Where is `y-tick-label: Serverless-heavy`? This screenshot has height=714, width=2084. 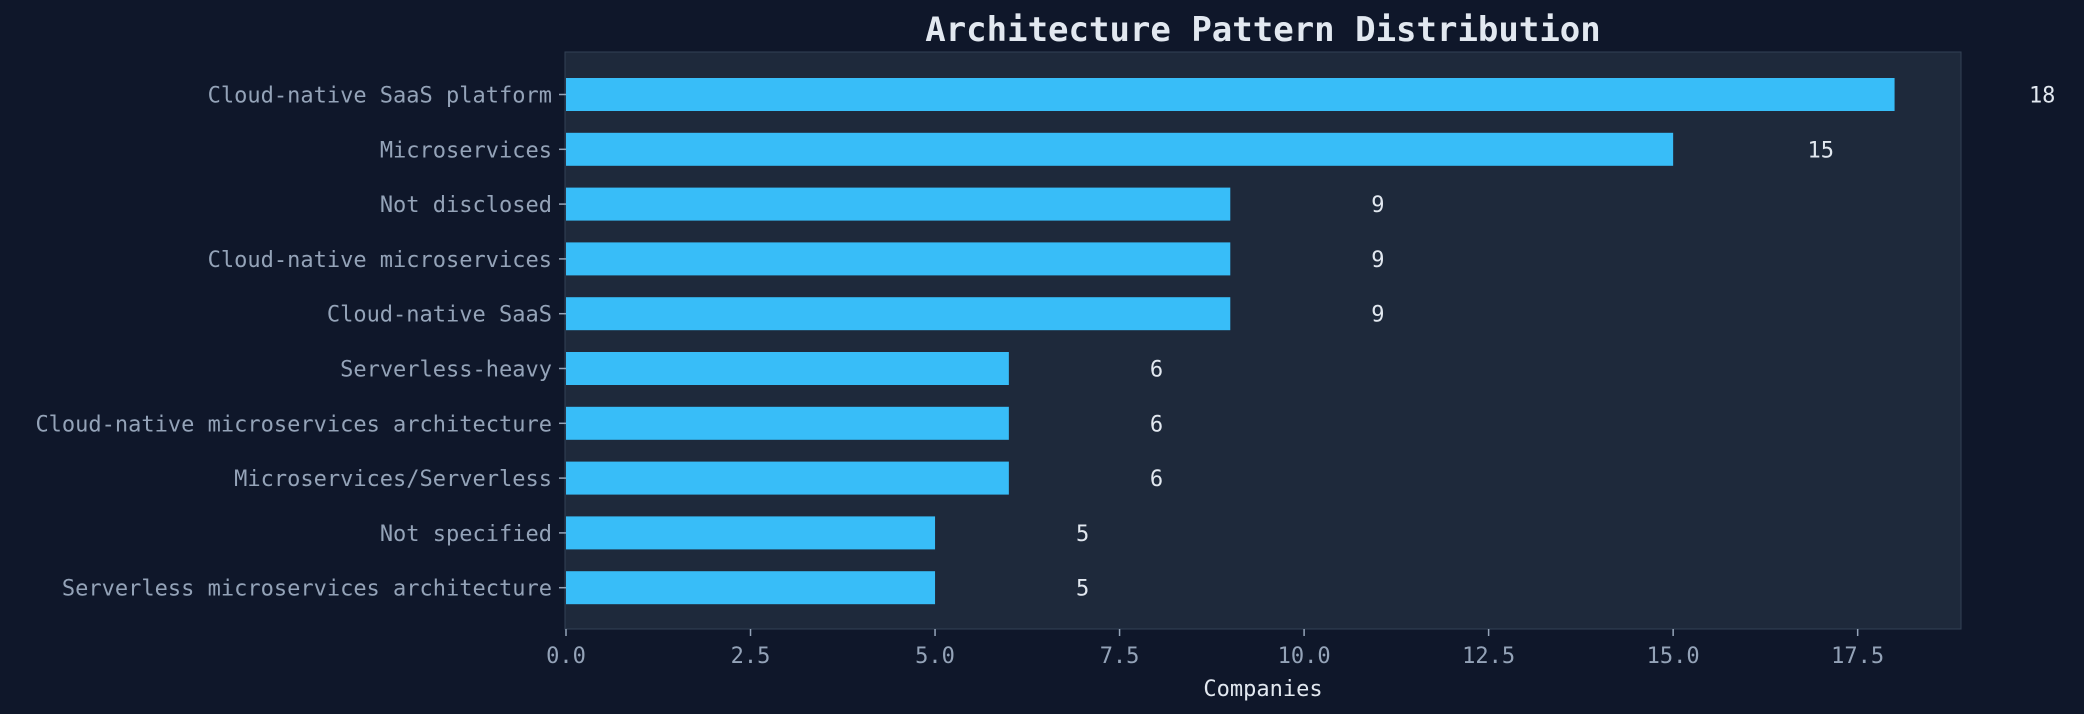
y-tick-label: Serverless-heavy is located at coordinates (446, 370).